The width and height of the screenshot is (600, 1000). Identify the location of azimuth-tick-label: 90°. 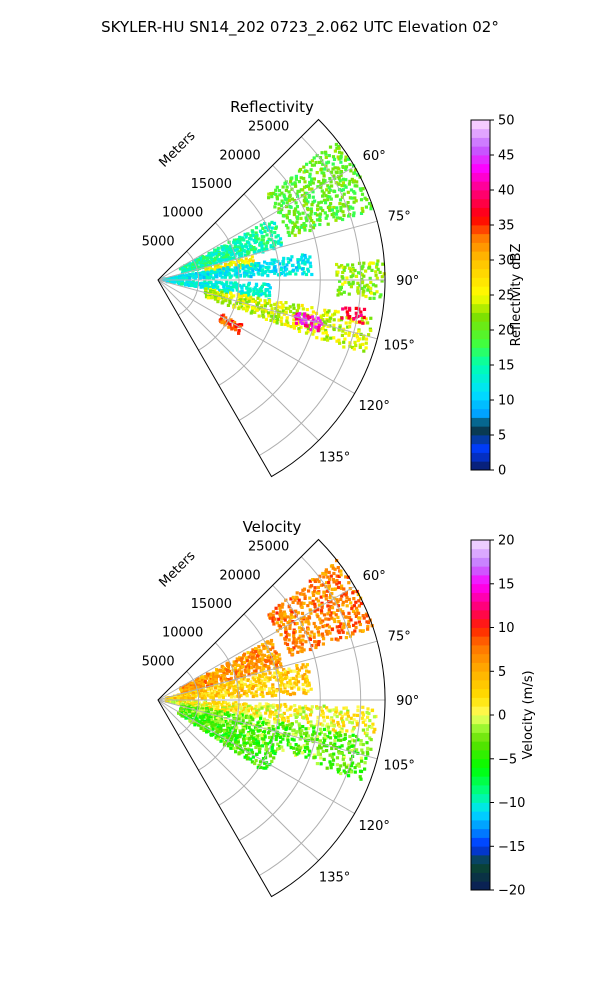
(407, 281).